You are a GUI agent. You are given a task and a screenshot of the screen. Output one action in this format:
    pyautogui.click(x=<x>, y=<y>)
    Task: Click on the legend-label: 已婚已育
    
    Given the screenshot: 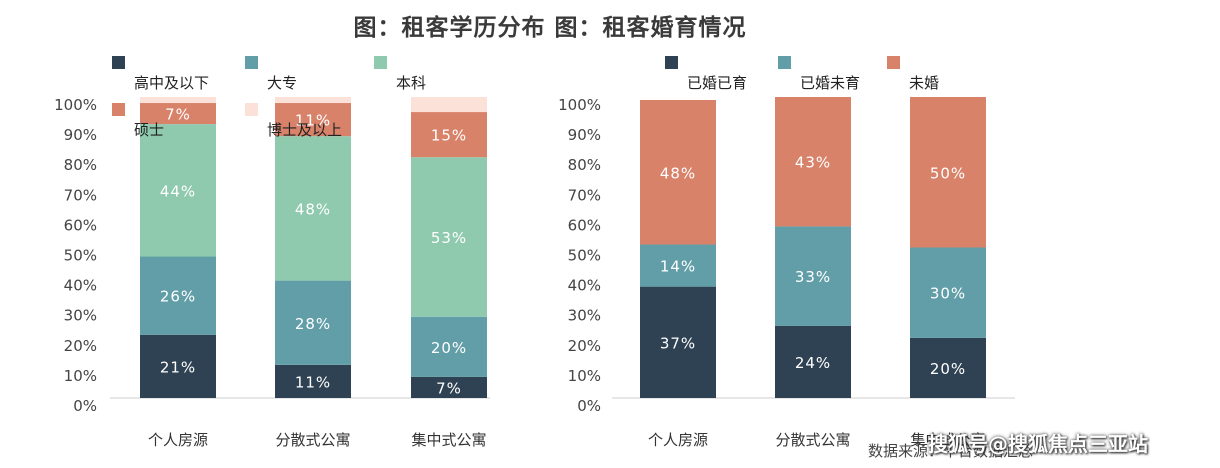 What is the action you would take?
    pyautogui.click(x=717, y=83)
    